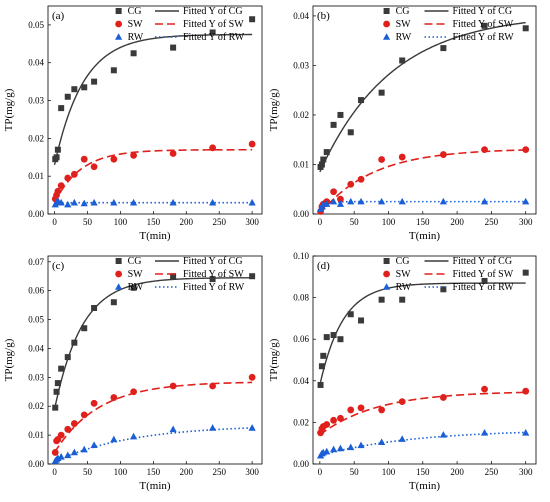  What do you see at coordinates (323, 16) in the screenshot?
I see `panel-label: (b)` at bounding box center [323, 16].